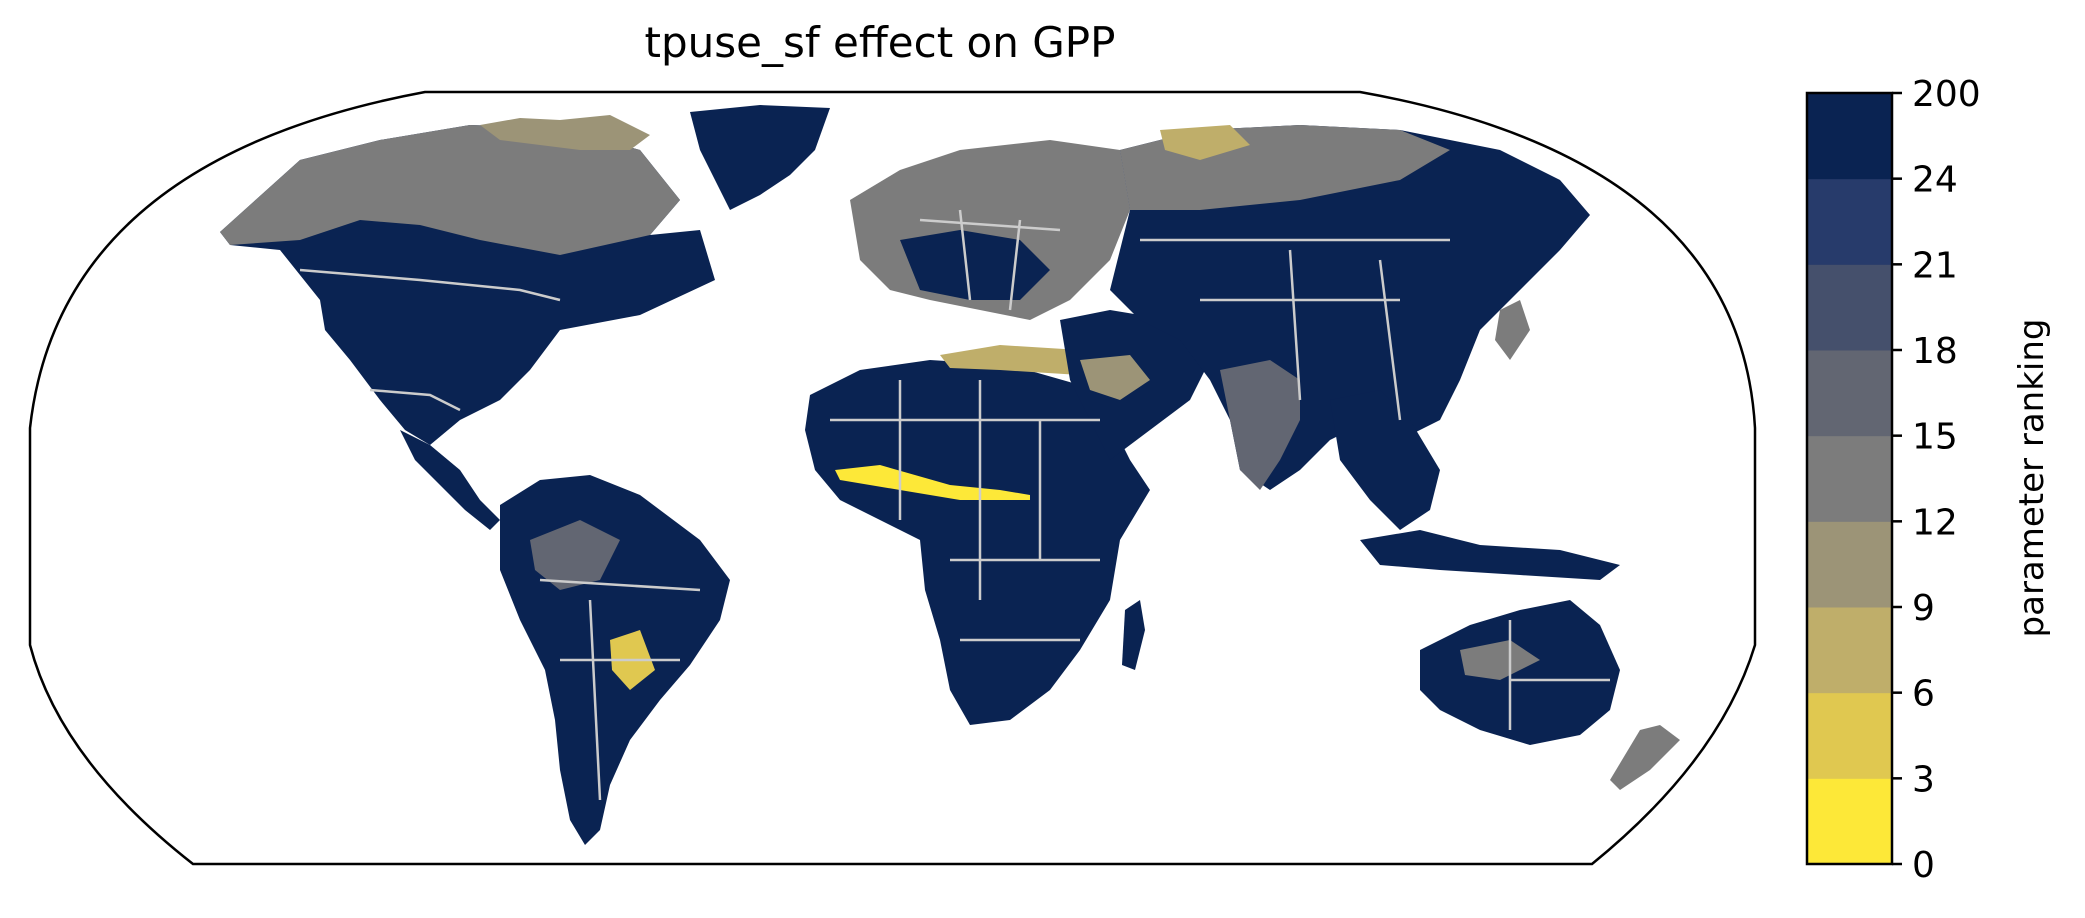 This screenshot has width=2085, height=918. Describe the element at coordinates (430, 285) in the screenshot. I see `usa-canada-border` at that location.